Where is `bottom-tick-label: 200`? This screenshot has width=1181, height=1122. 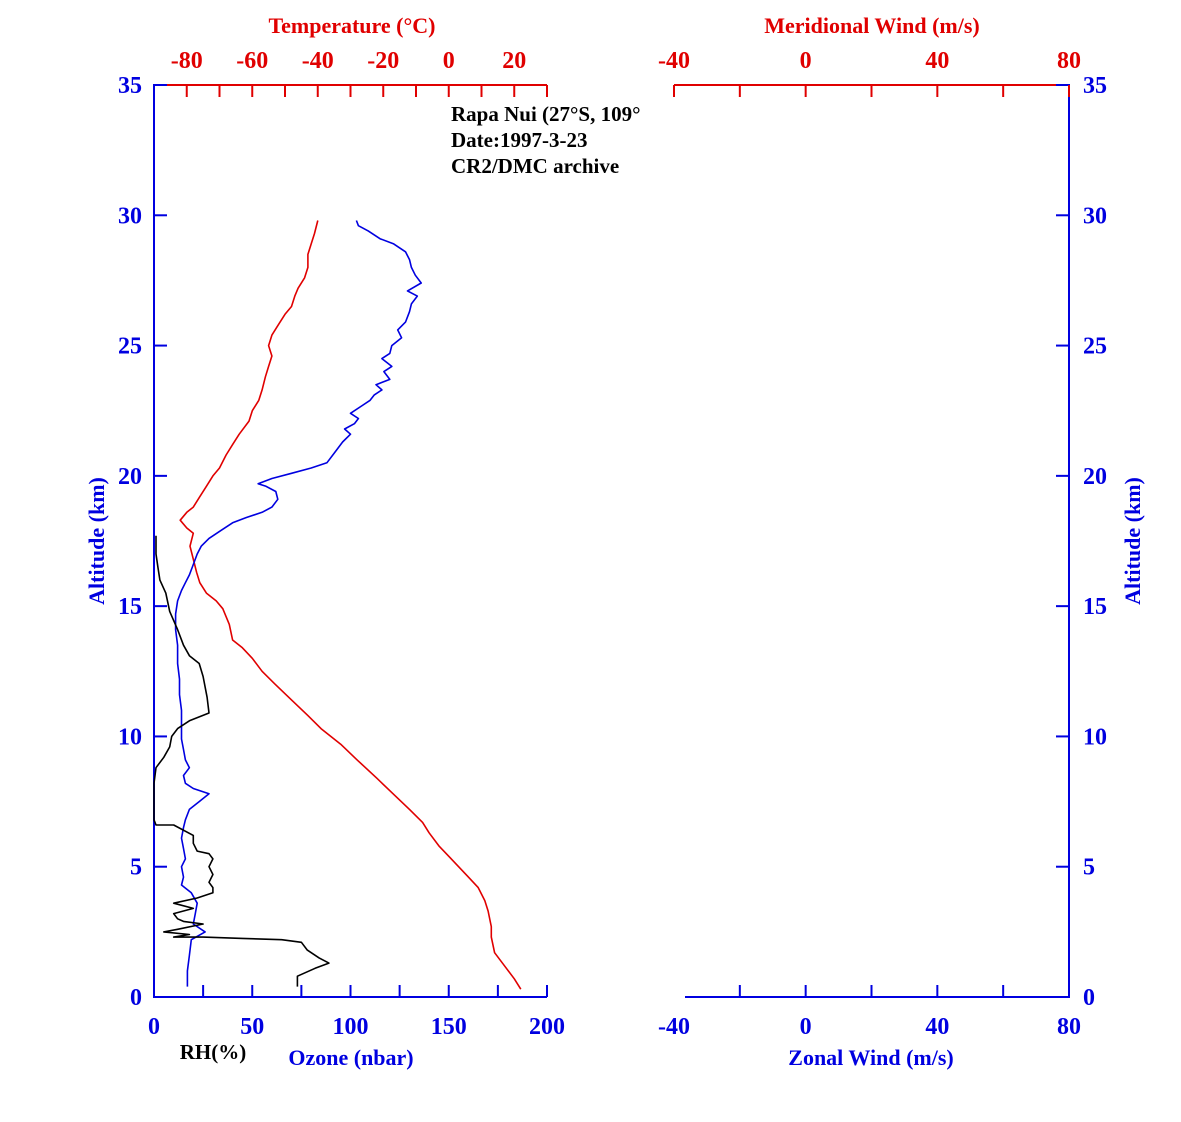
bottom-tick-label: 200 is located at coordinates (547, 1027).